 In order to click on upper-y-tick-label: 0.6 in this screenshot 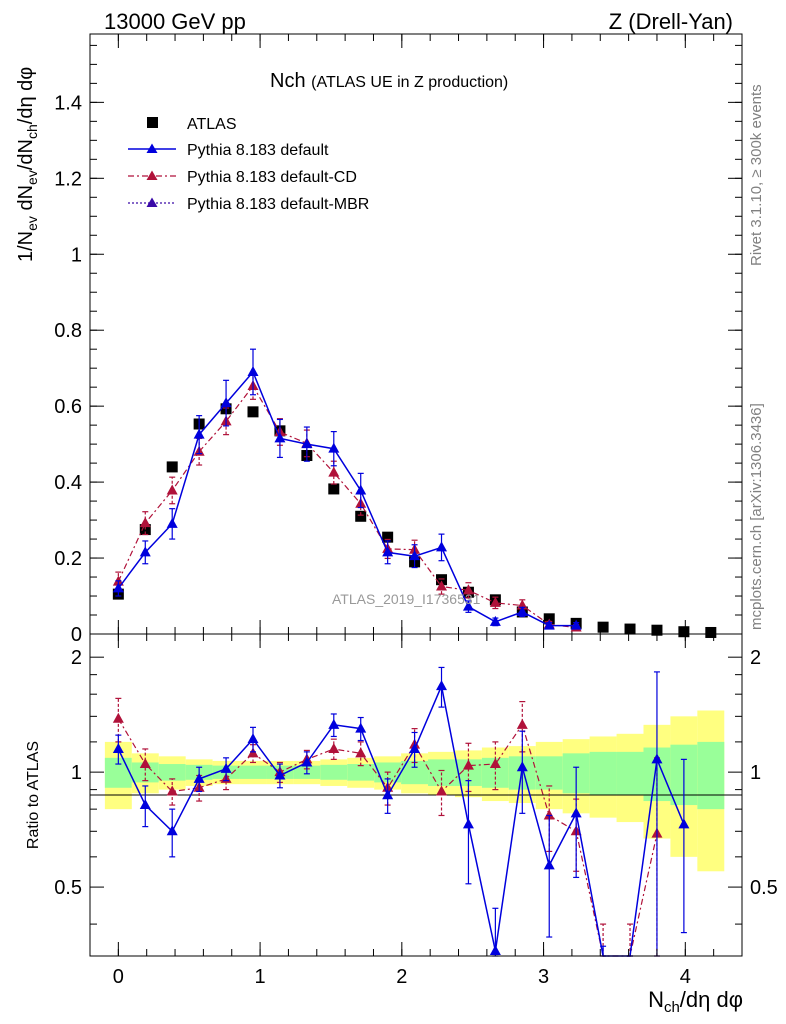, I will do `click(68, 407)`.